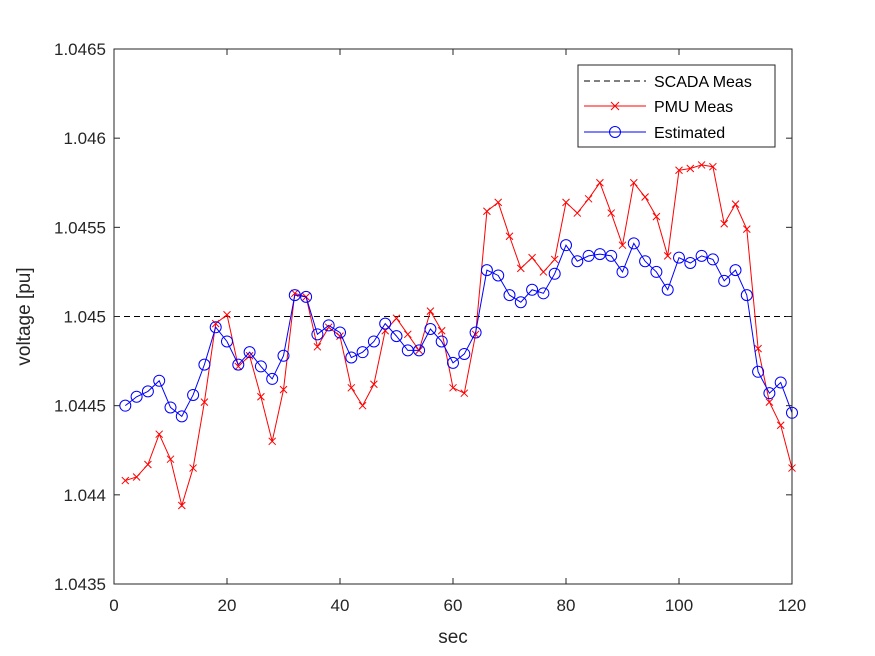 The height and width of the screenshot is (656, 875). Describe the element at coordinates (566, 605) in the screenshot. I see `x-tick-label: 80` at that location.